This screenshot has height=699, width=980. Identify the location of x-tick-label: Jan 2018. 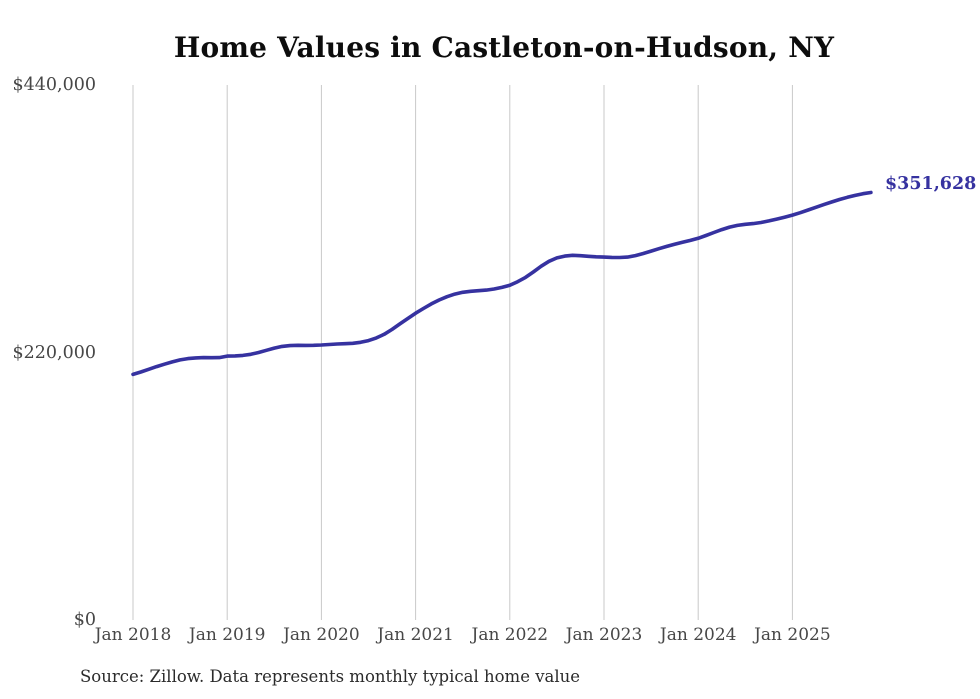
(133, 635).